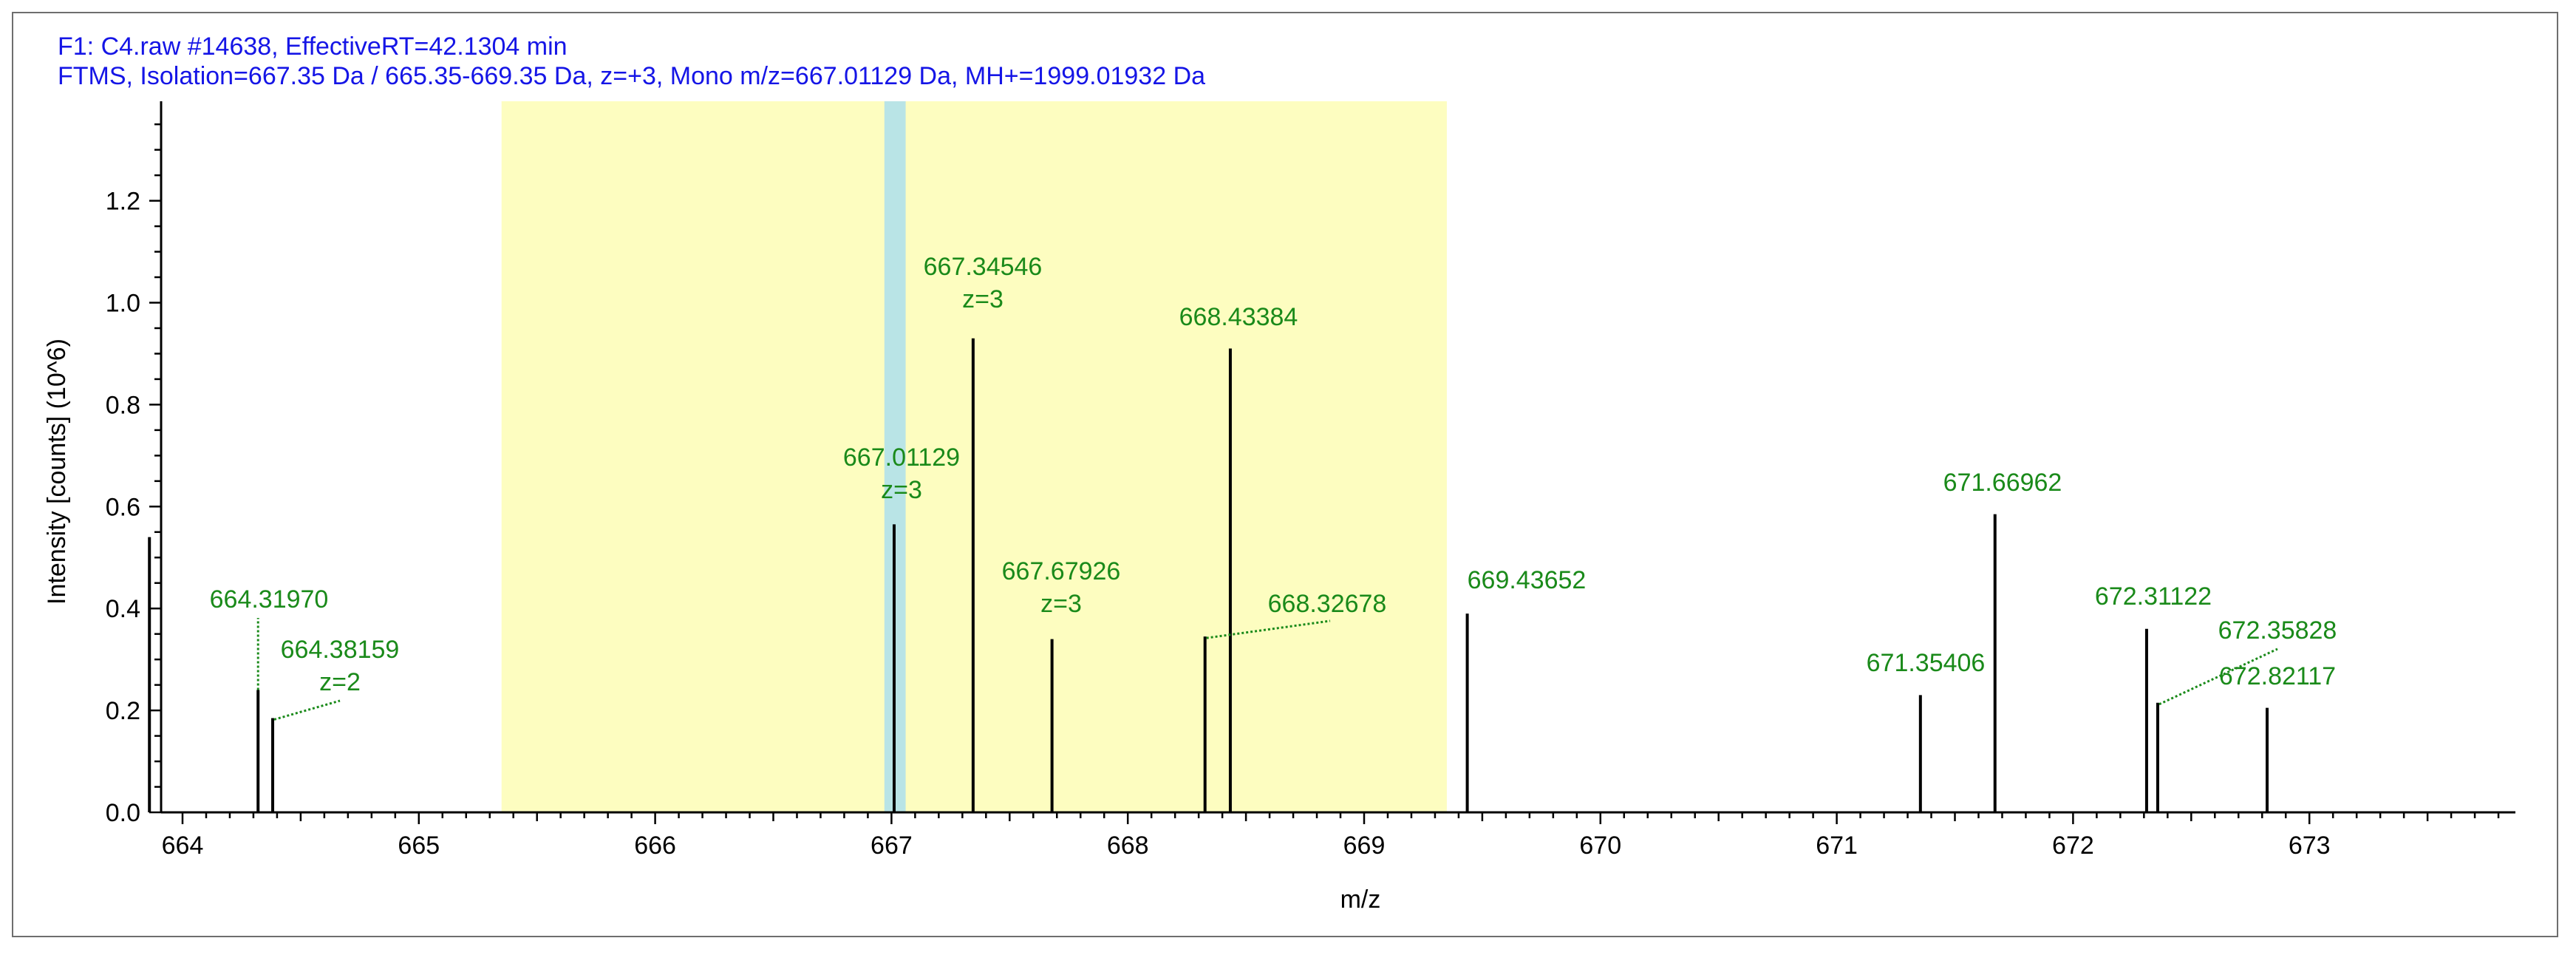 The width and height of the screenshot is (2576, 955). Describe the element at coordinates (2310, 846) in the screenshot. I see `x-tick-label: 673` at that location.